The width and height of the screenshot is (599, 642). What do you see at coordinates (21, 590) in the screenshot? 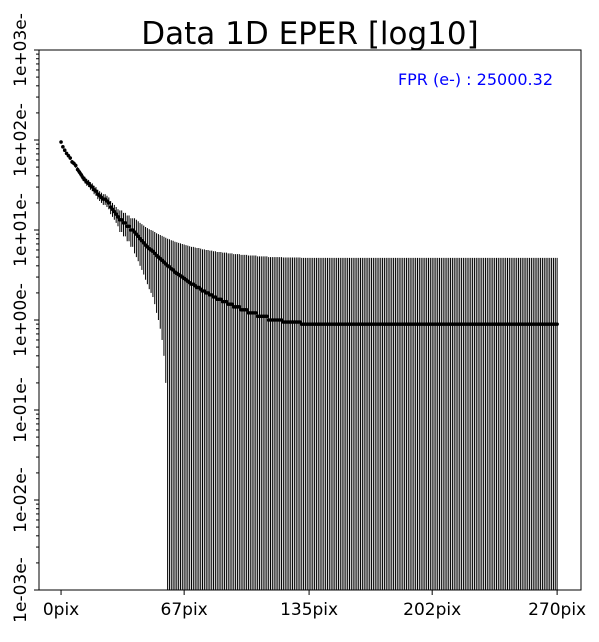
I see `y-tick-label-0: 1e-03e-` at bounding box center [21, 590].